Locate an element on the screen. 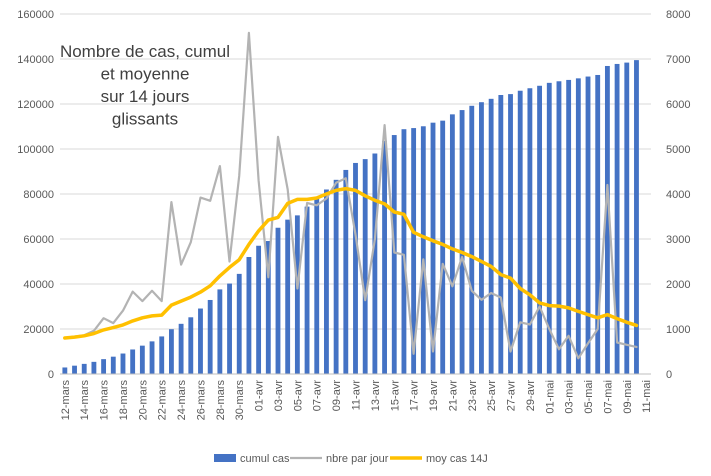 The width and height of the screenshot is (711, 476). chart-title-line: Nombre de cas, cumul is located at coordinates (145, 51).